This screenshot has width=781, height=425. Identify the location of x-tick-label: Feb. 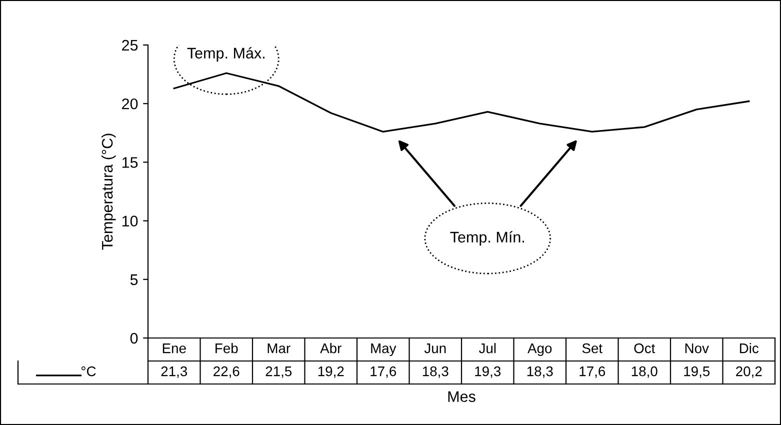
(227, 348).